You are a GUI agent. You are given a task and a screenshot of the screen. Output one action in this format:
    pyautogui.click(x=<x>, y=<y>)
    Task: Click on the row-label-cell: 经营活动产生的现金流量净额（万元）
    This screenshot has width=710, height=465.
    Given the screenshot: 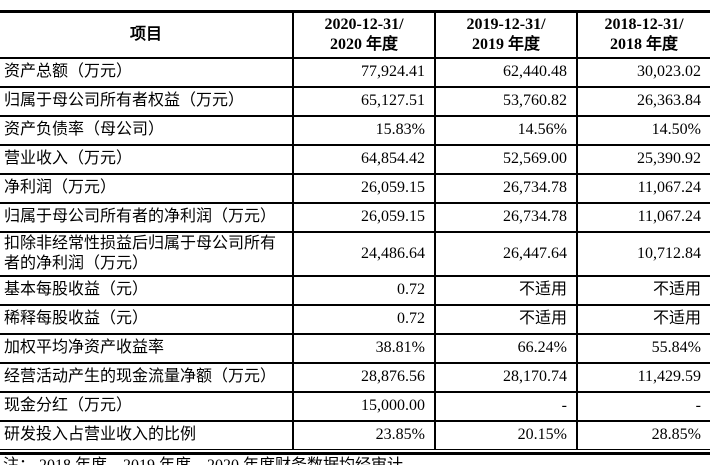 What is the action you would take?
    pyautogui.click(x=146, y=377)
    